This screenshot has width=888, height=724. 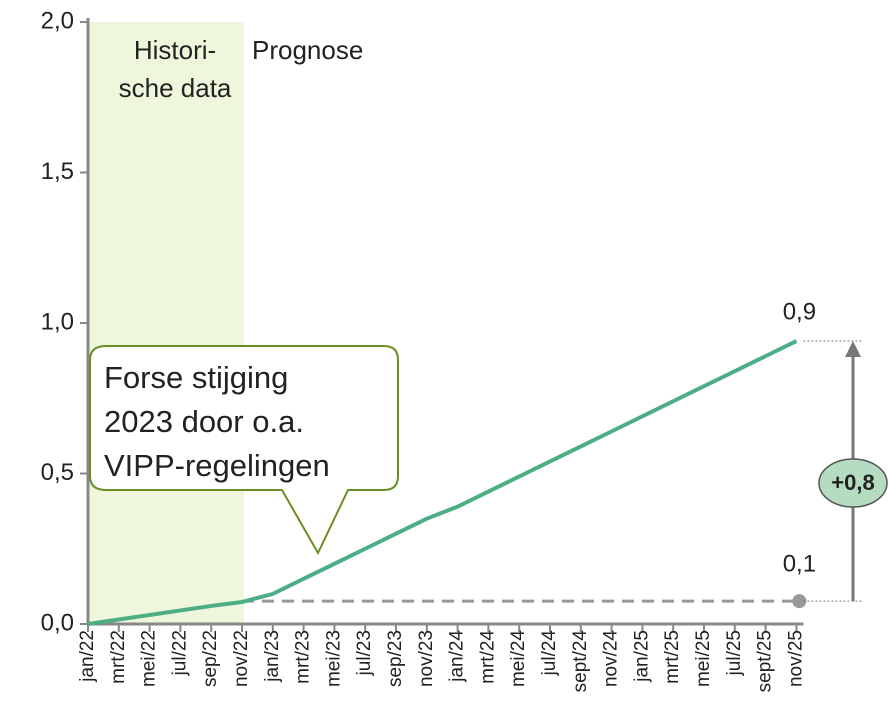 What do you see at coordinates (426, 658) in the screenshot?
I see `x-tick-label: nov/23` at bounding box center [426, 658].